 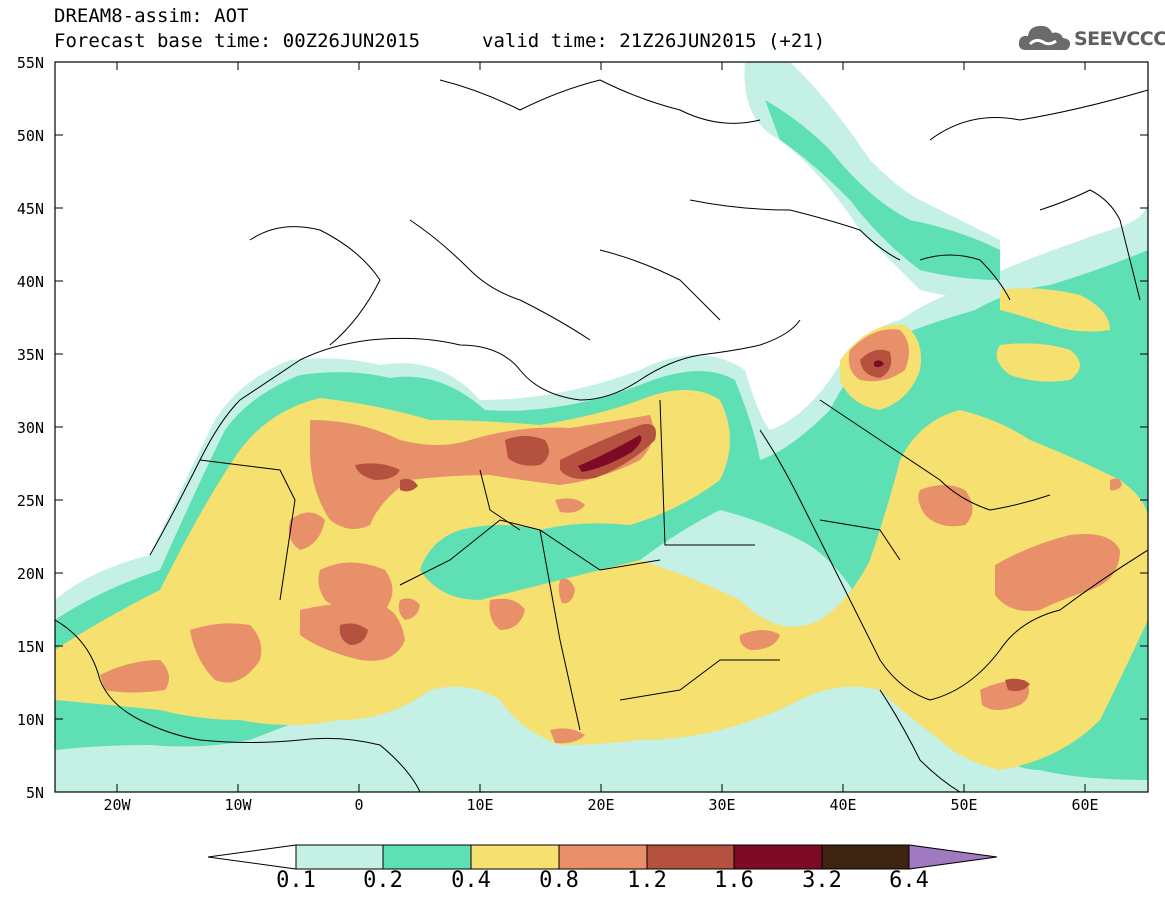 What do you see at coordinates (722, 805) in the screenshot?
I see `lon-label-30e: 30E` at bounding box center [722, 805].